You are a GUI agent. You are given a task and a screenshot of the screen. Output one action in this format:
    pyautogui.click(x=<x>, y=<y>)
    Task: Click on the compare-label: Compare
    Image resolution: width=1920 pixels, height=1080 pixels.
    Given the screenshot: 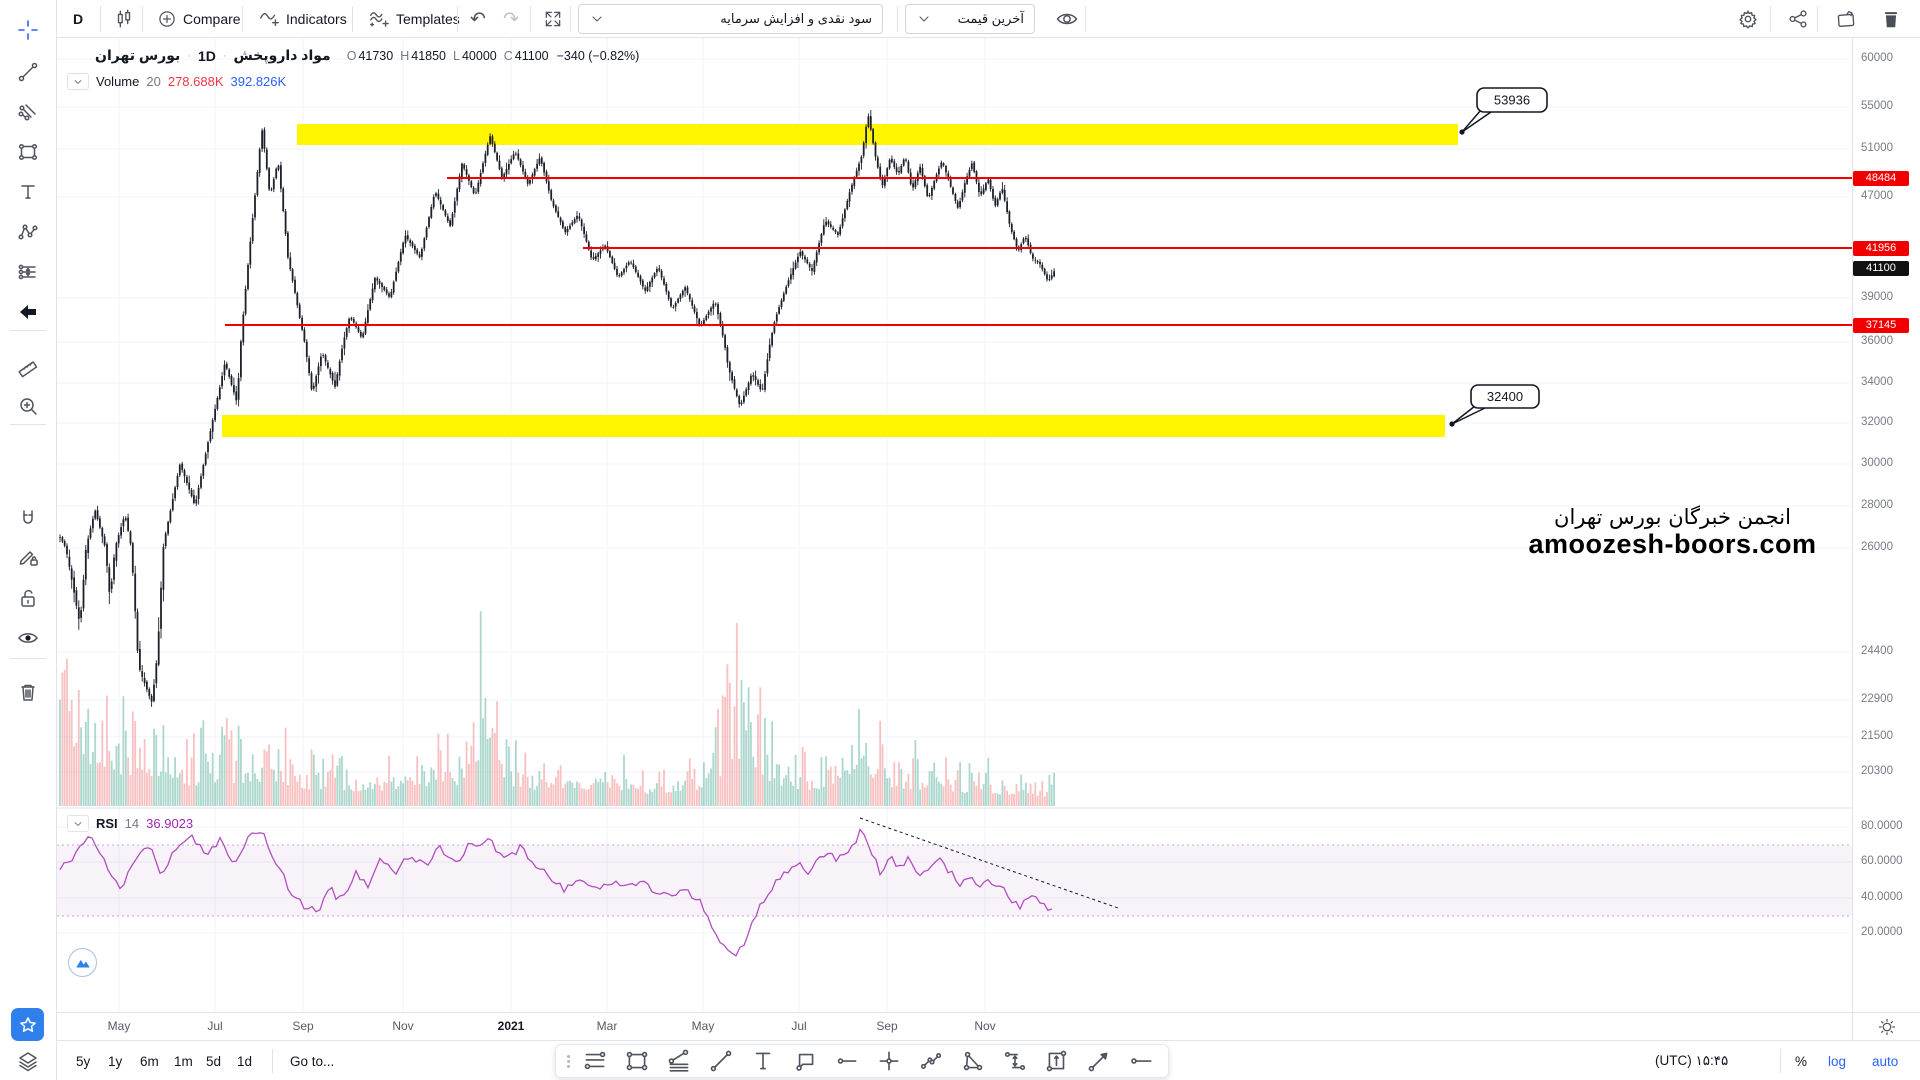 What is the action you would take?
    pyautogui.click(x=212, y=19)
    